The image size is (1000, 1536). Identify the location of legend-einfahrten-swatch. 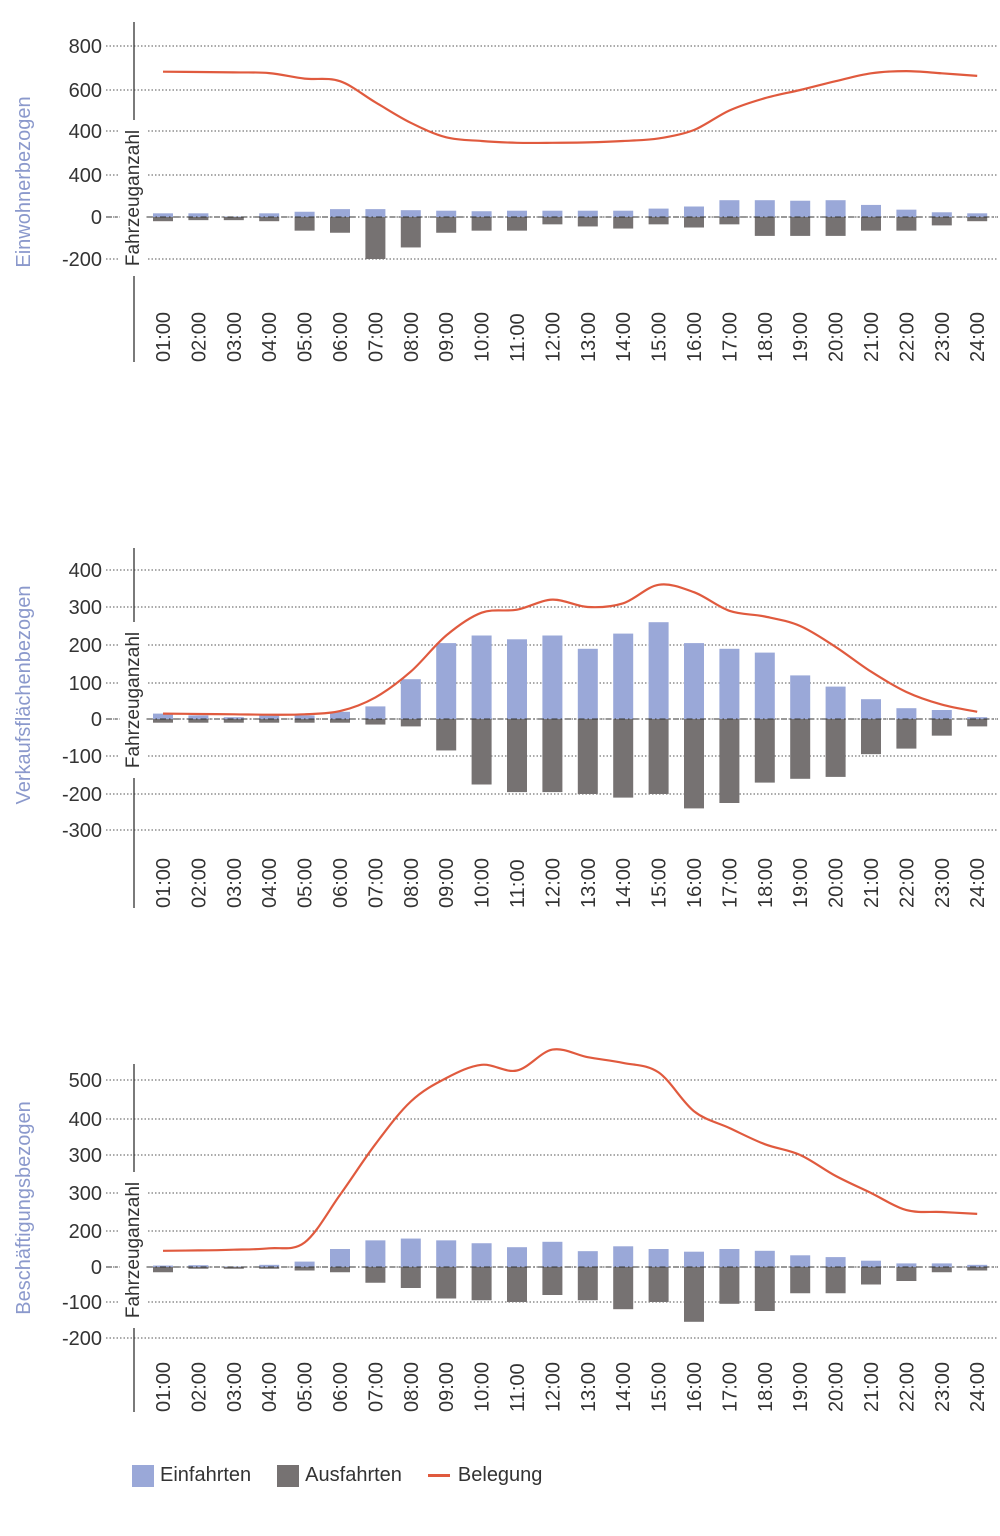
(143, 1475).